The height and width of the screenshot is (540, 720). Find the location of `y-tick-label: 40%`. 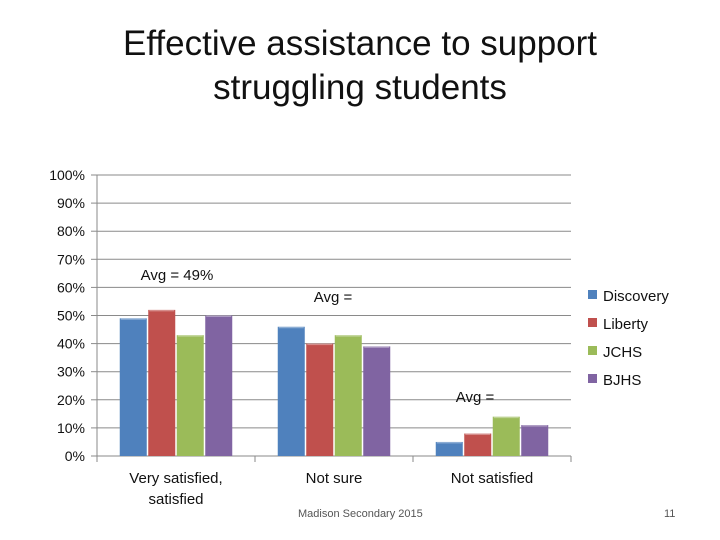

y-tick-label: 40% is located at coordinates (71, 344).